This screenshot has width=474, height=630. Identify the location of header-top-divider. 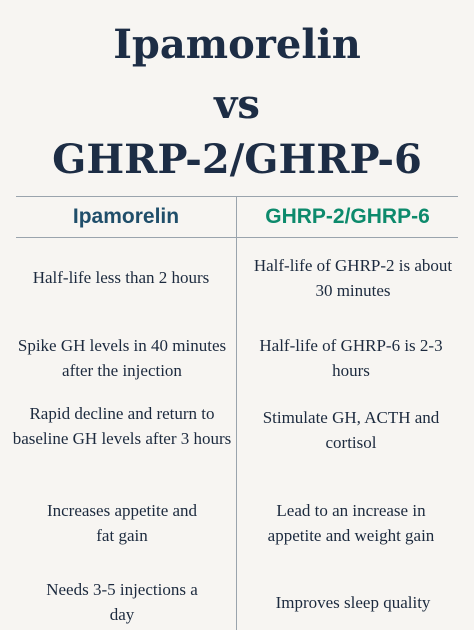
(237, 196).